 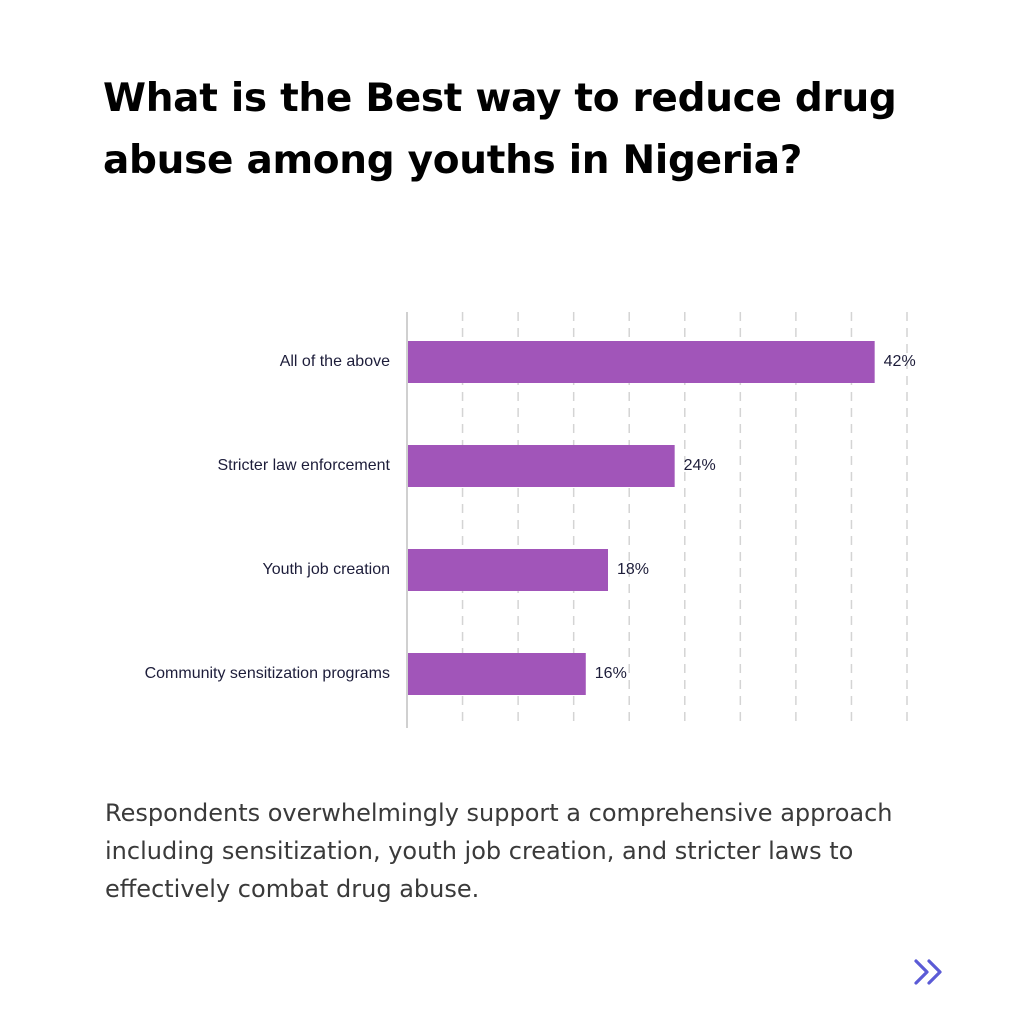 I want to click on value-label: 42%, so click(x=900, y=361).